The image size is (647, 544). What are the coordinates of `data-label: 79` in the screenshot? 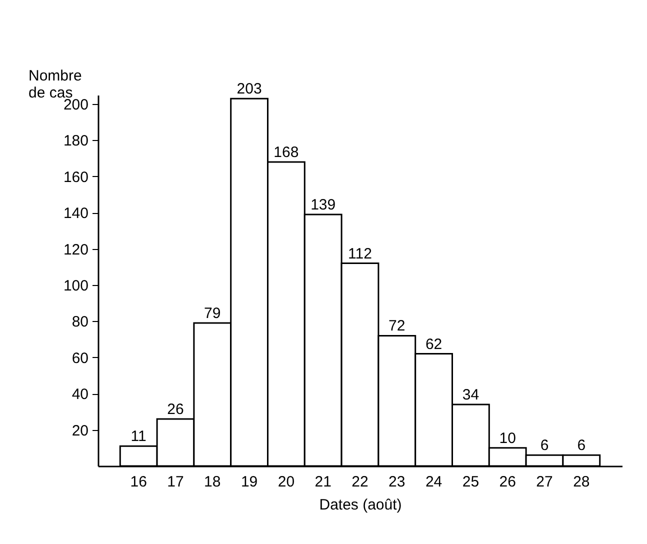 It's located at (212, 313).